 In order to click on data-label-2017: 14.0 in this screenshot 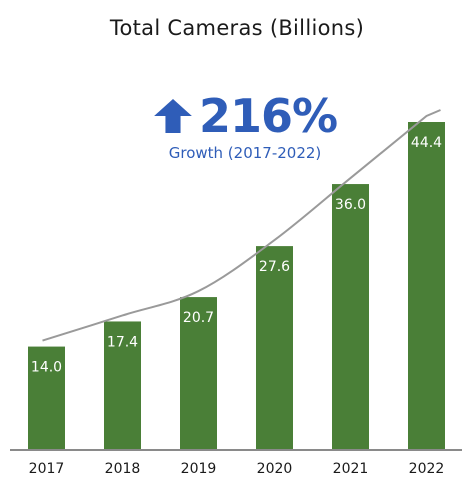, I will do `click(46, 368)`.